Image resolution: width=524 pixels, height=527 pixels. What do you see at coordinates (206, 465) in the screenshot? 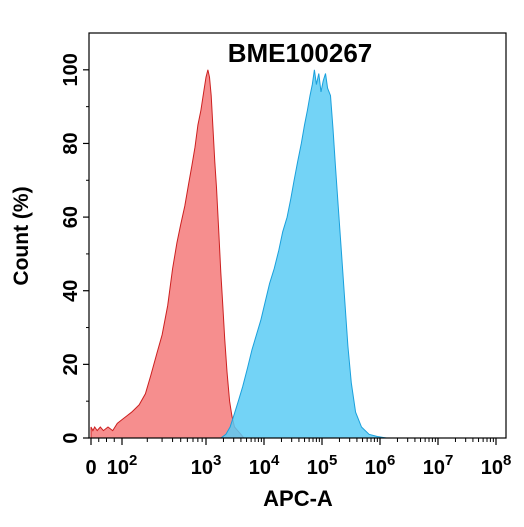
I see `x-tick-label: 10³` at bounding box center [206, 465].